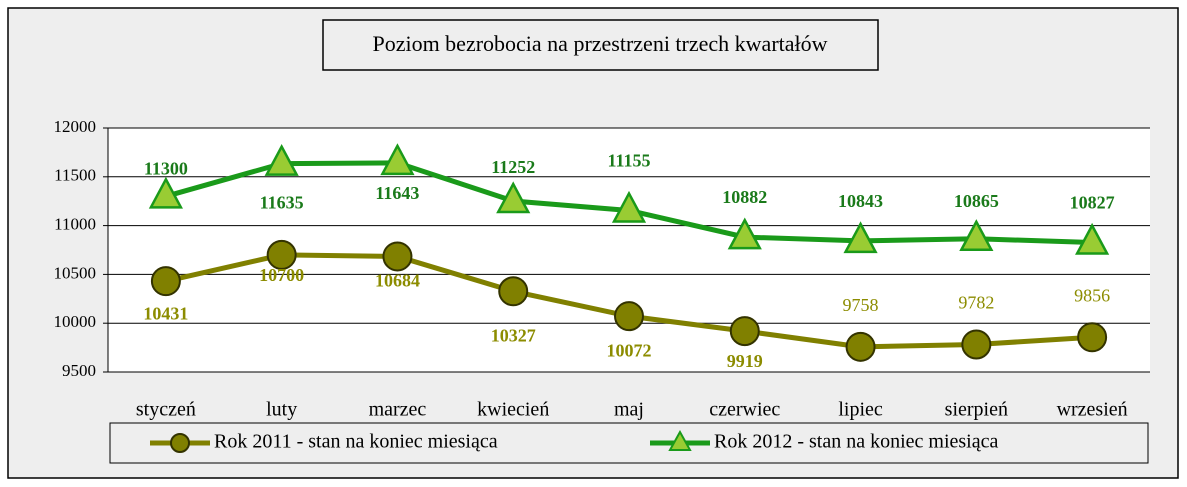 The height and width of the screenshot is (487, 1187). I want to click on y-tick-label: 10500, so click(75, 272).